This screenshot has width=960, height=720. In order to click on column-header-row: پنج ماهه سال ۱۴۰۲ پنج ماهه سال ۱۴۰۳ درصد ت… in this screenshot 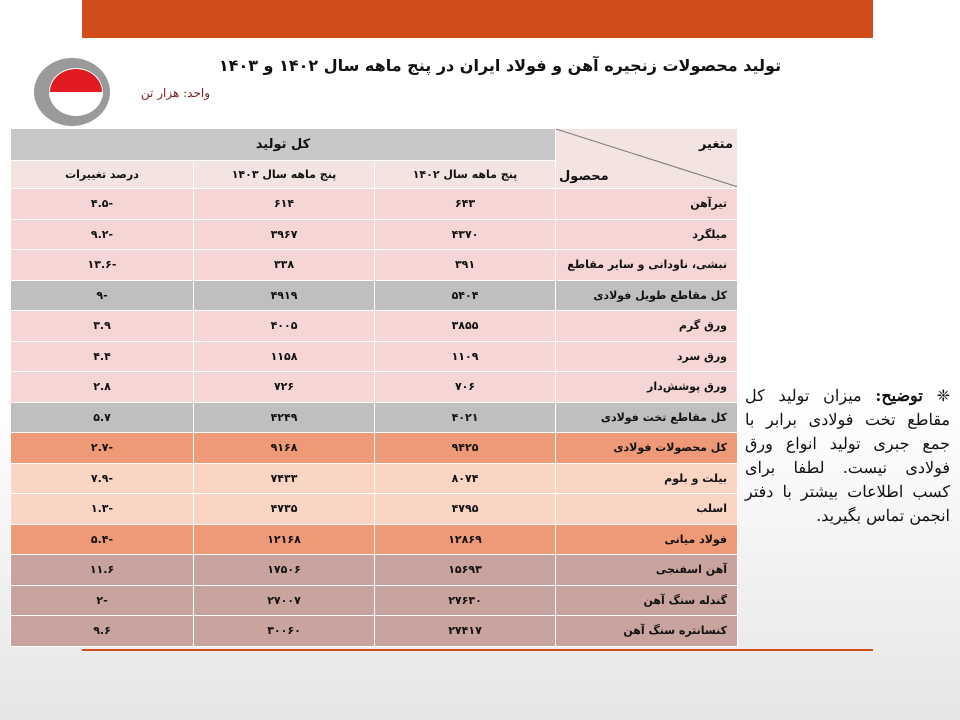, I will do `click(373, 174)`.